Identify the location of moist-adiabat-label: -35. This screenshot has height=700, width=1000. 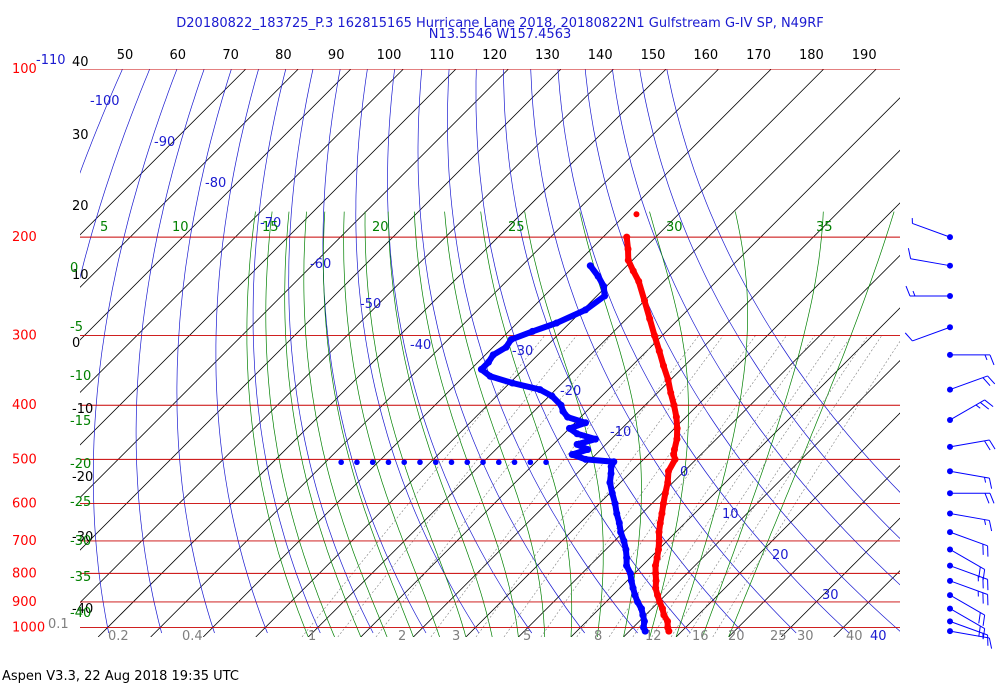
(80, 577).